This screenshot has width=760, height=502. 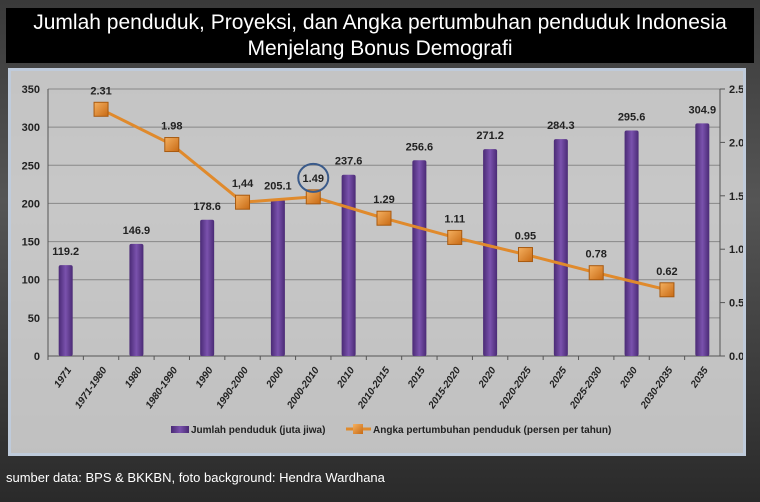 What do you see at coordinates (515, 388) in the screenshot?
I see `x-tick-label: 2020-2025` at bounding box center [515, 388].